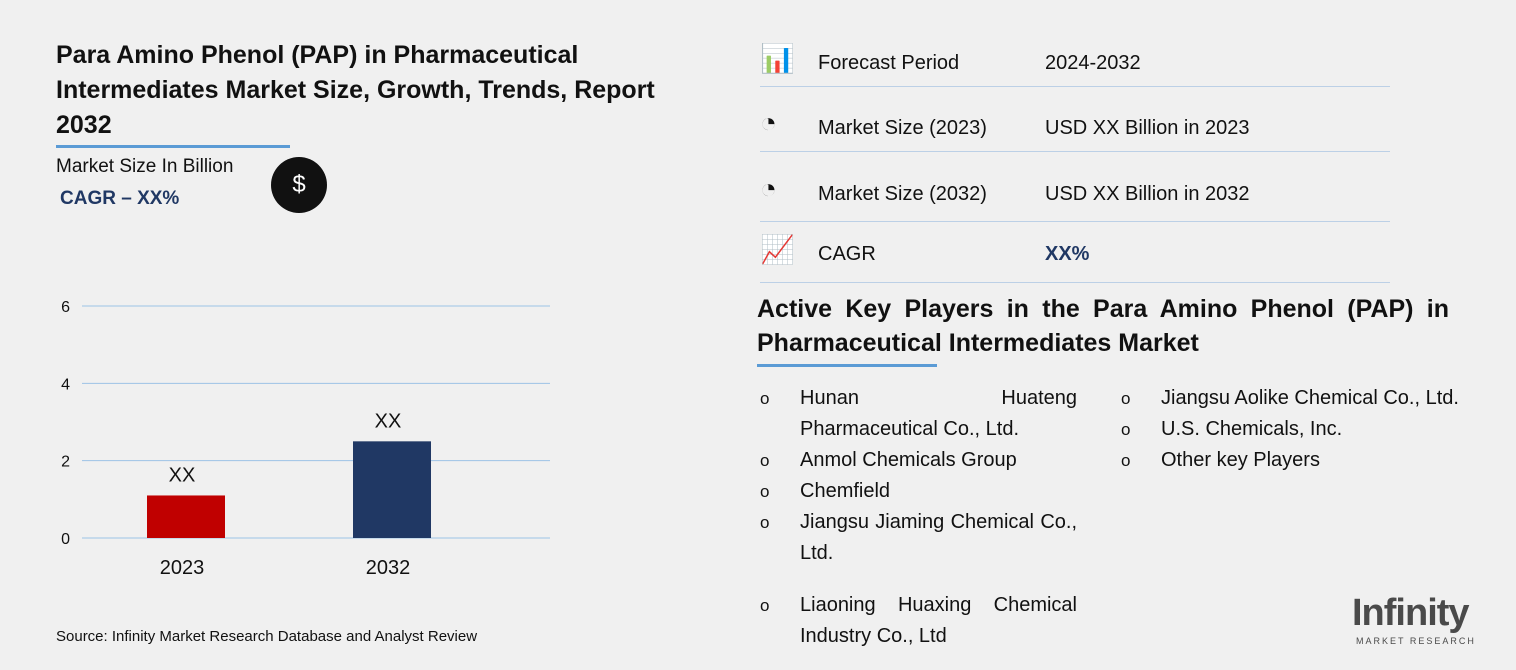 Image resolution: width=1516 pixels, height=670 pixels. Describe the element at coordinates (182, 568) in the screenshot. I see `x-tick-label: 2023` at that location.